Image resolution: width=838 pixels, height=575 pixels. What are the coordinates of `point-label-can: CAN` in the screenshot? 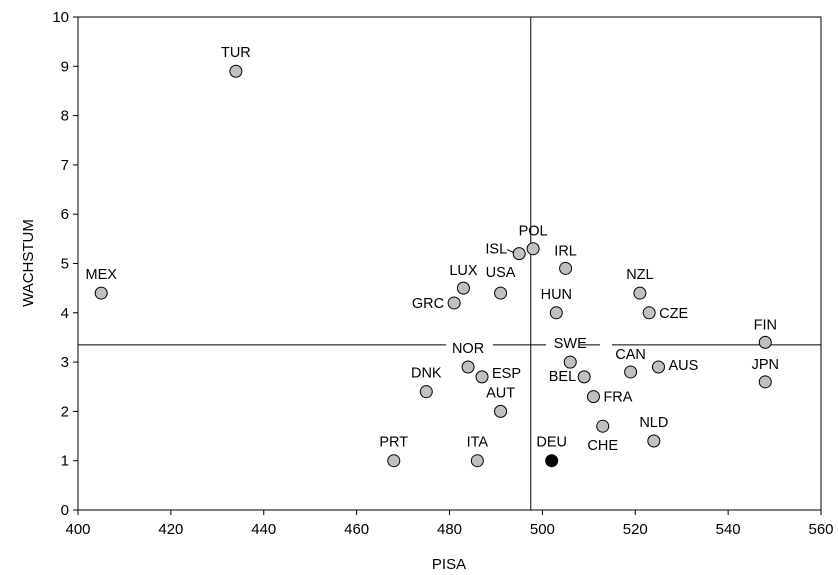 It's located at (630, 355).